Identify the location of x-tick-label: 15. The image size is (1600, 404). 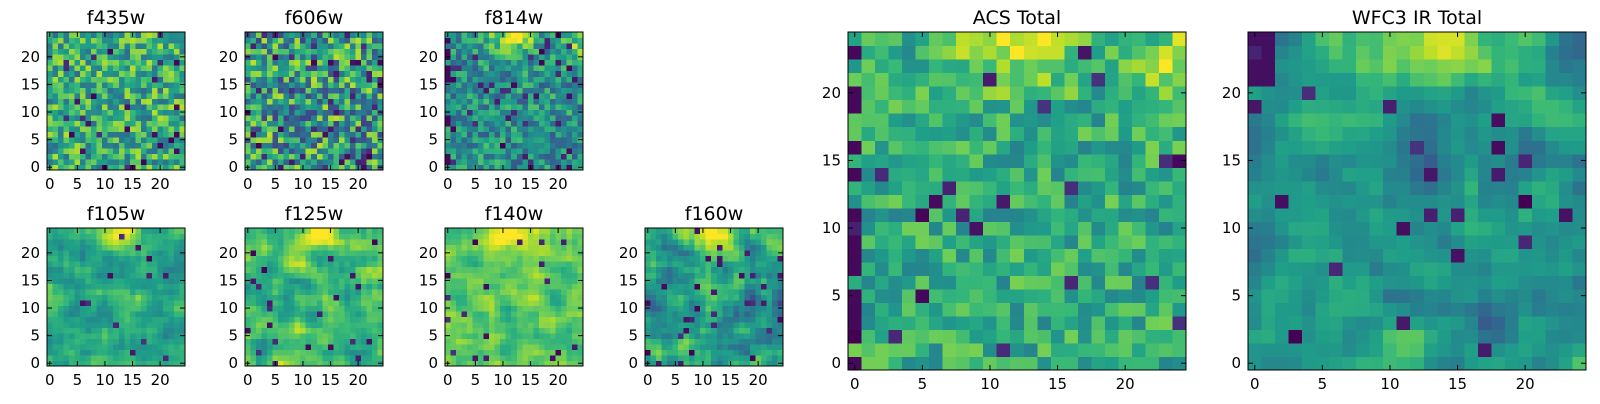
(132, 380).